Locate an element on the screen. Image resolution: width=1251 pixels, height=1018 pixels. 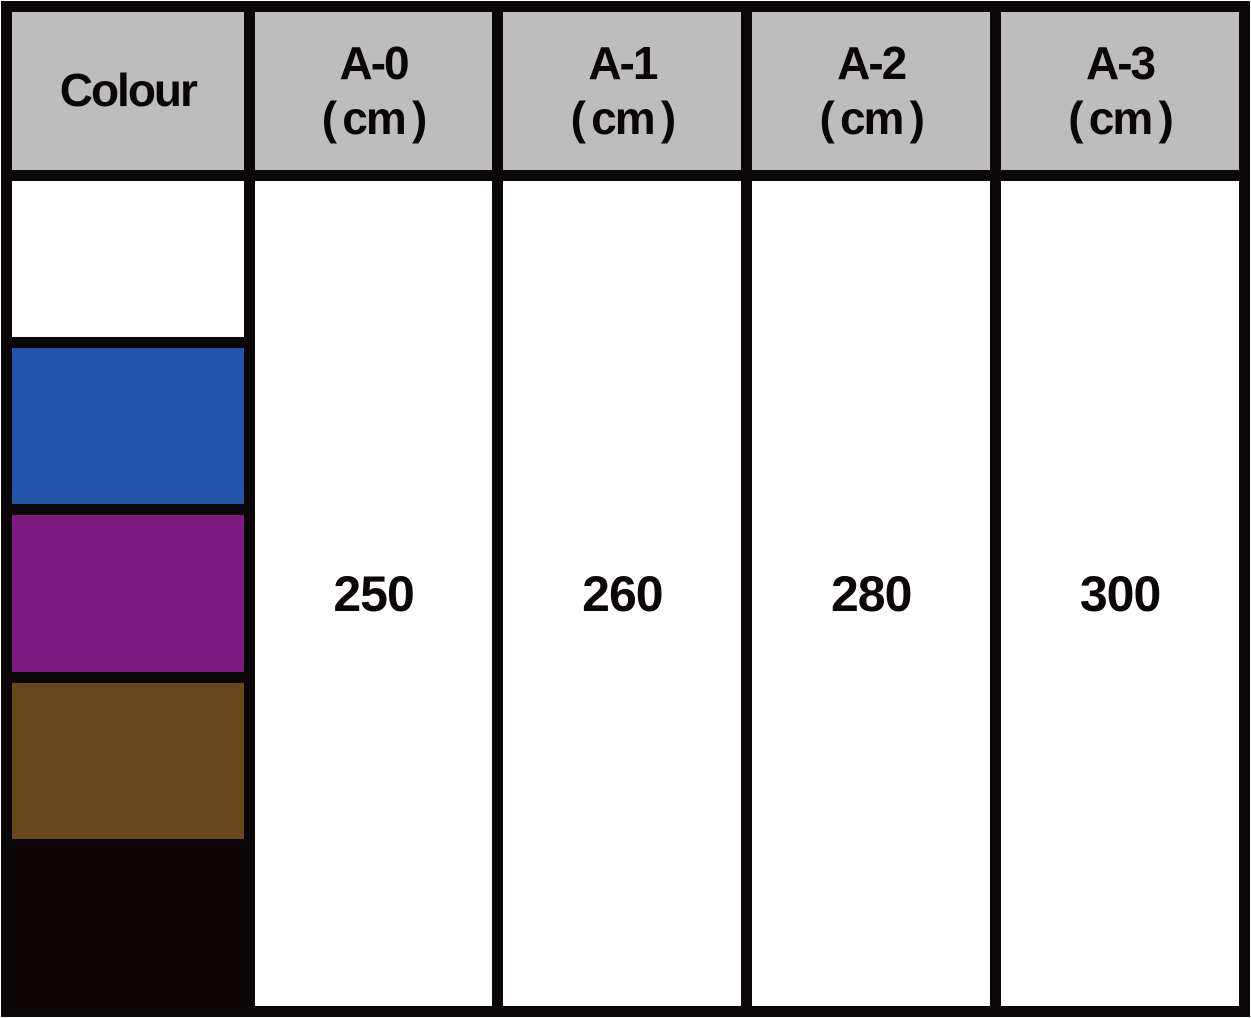
swatch-black is located at coordinates (128, 928).